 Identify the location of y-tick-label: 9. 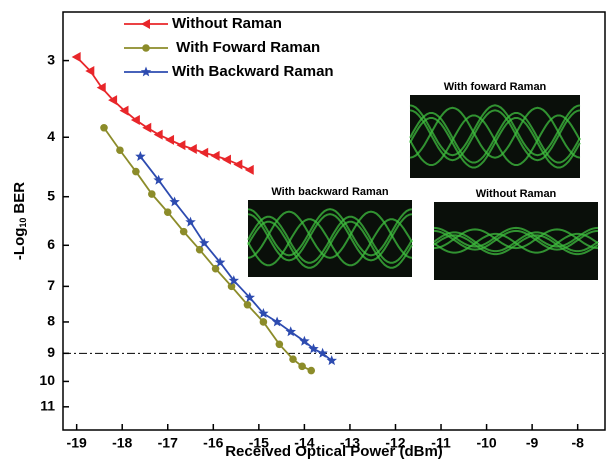
(51, 352).